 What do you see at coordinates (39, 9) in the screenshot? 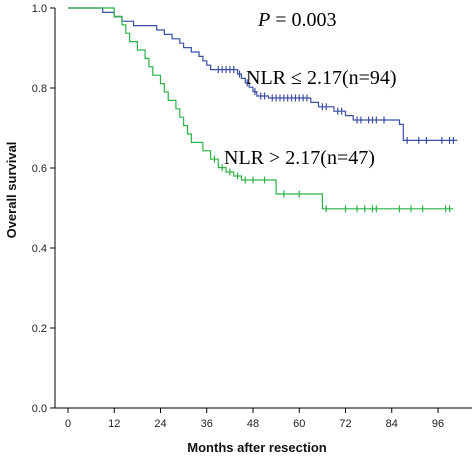
I see `y-tick-label: 1.0` at bounding box center [39, 9].